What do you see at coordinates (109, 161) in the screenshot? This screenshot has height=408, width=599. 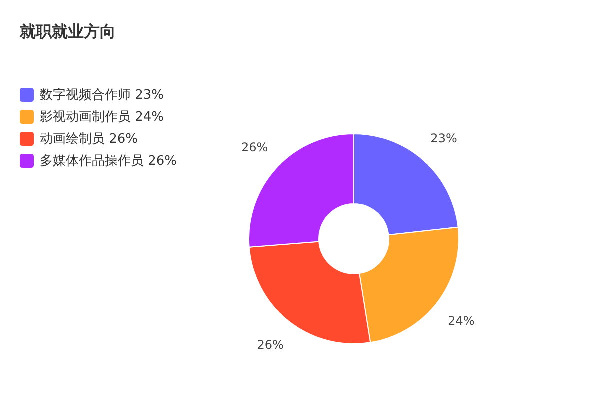 I see `legend-label: 多媒体作品操作员 26%` at bounding box center [109, 161].